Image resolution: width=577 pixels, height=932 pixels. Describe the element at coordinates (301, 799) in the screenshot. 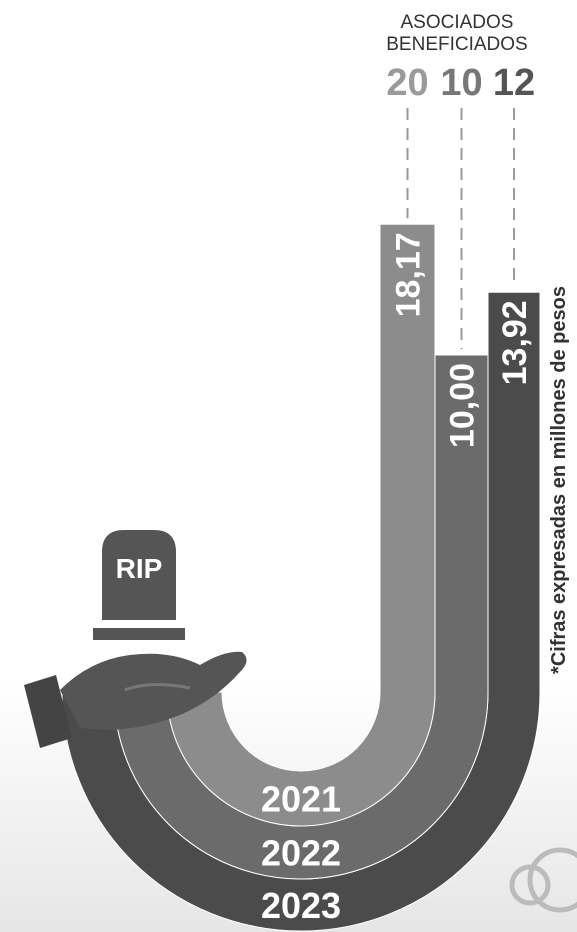

I see `year-label: 2021` at that location.